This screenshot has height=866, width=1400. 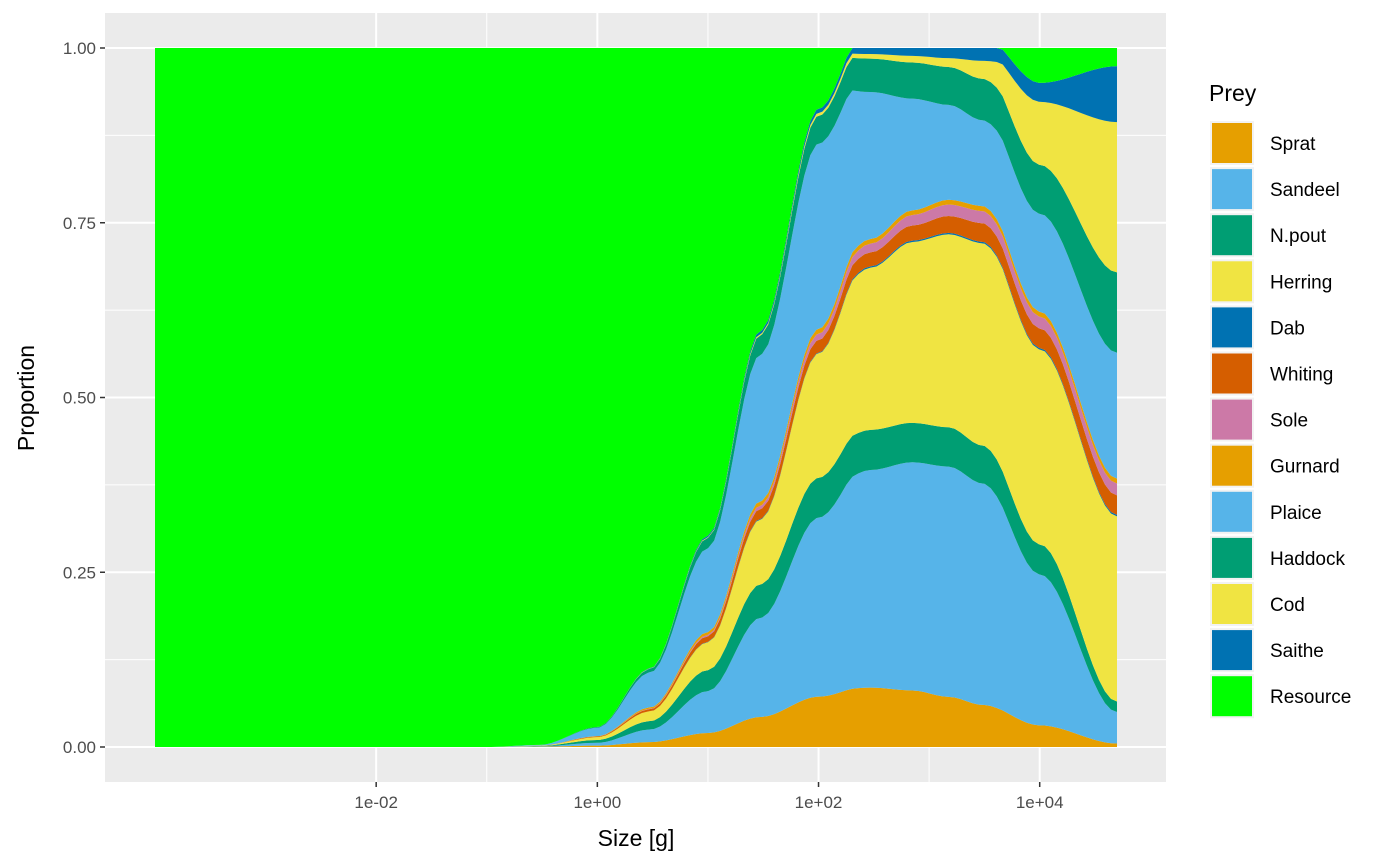 I want to click on legend-label-saithe: Saithe, so click(x=1297, y=651).